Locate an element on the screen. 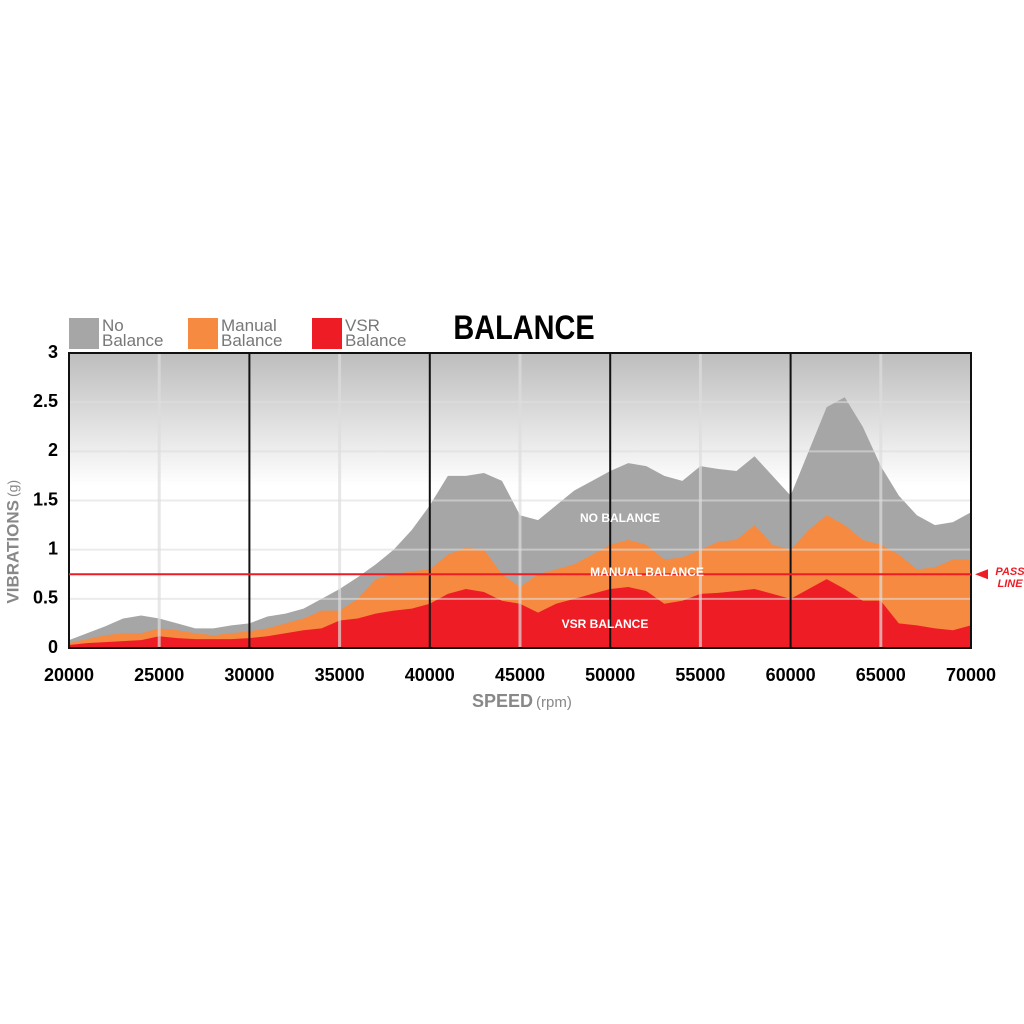  legend-label: VSR Balance is located at coordinates (376, 333).